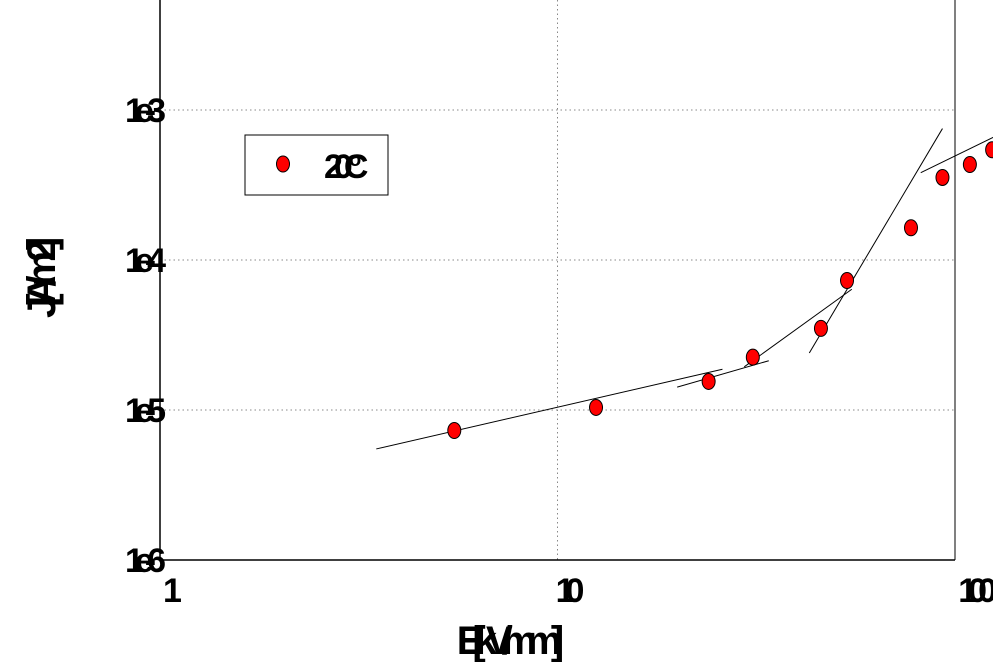  I want to click on x-axis-label: E[kV/mm], so click(510, 640).